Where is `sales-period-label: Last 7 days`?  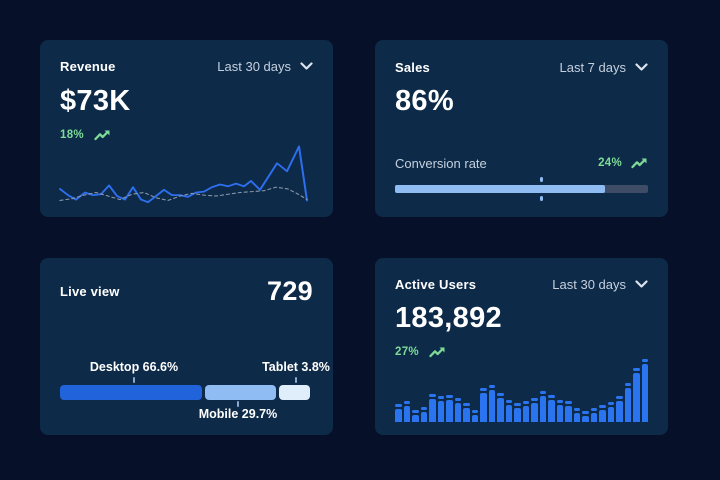
sales-period-label: Last 7 days is located at coordinates (593, 67).